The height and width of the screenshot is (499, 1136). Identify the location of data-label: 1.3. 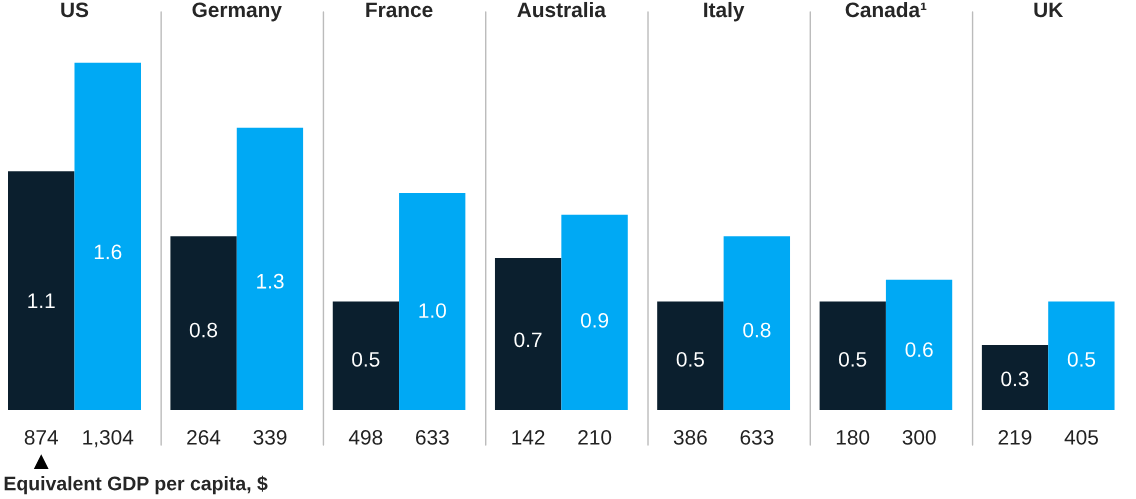
(270, 281).